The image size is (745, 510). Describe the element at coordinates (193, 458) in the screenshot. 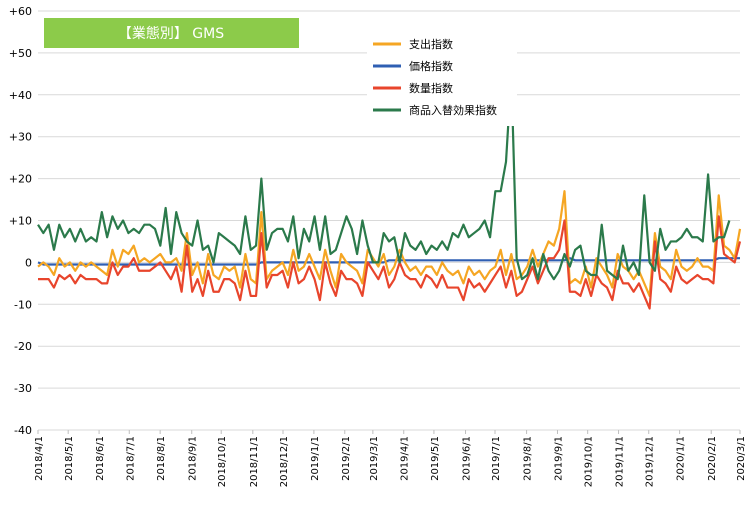

I see `x-tick-label: 2018/9/1` at that location.